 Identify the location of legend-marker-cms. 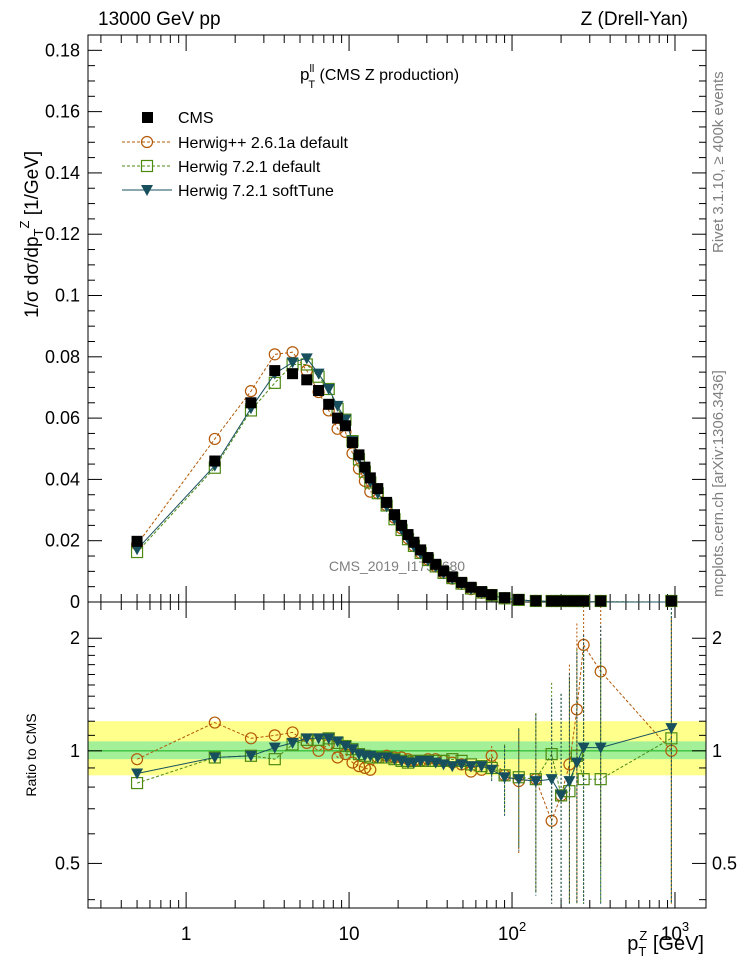
(147, 117).